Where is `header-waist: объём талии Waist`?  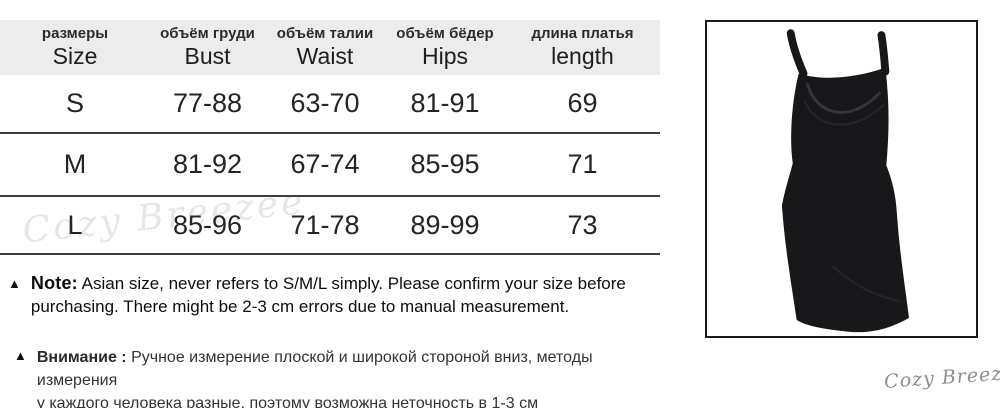 header-waist: объём талии Waist is located at coordinates (325, 47).